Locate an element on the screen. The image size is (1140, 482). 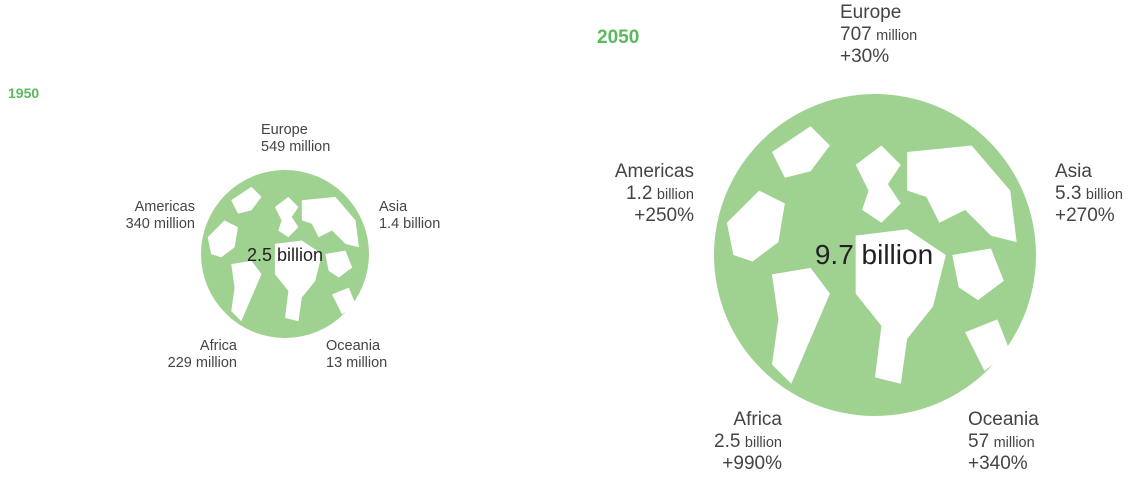
region-change: +990% is located at coordinates (752, 463).